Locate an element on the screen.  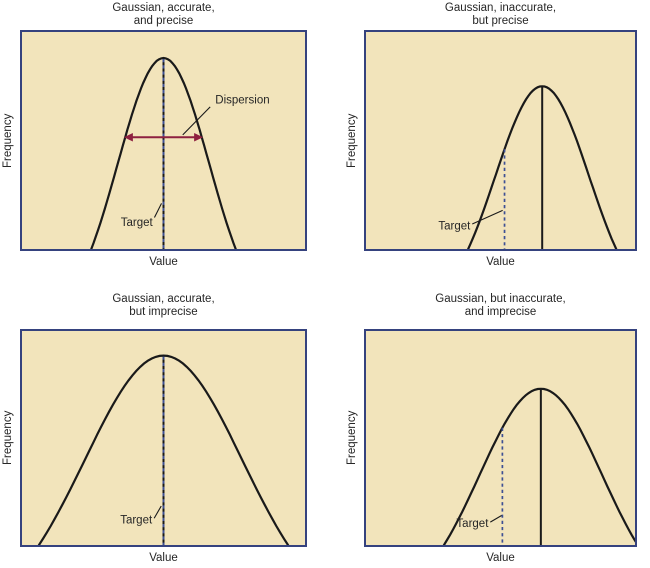
title-line-2: and precise is located at coordinates (163, 21).